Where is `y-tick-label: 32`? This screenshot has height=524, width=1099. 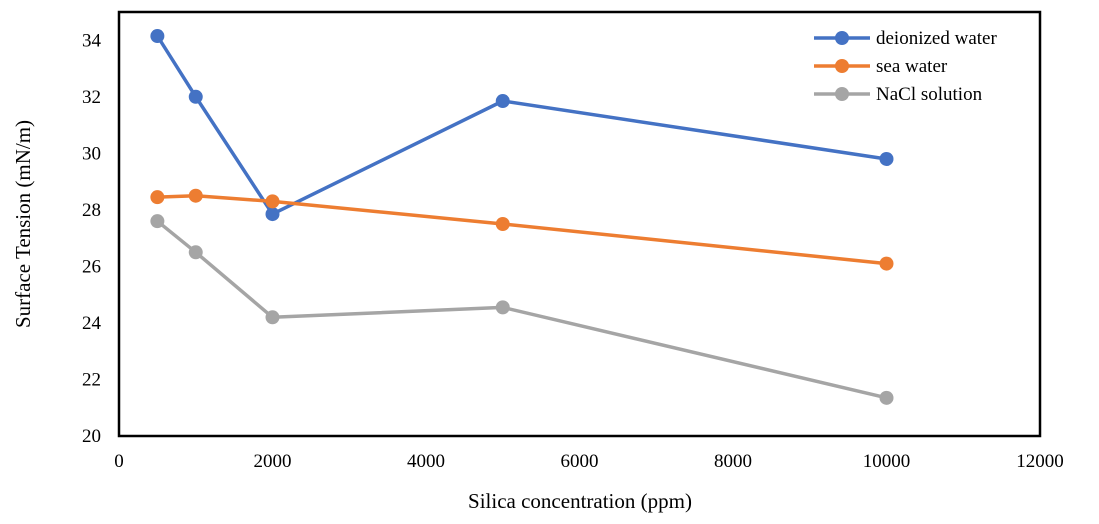
y-tick-label: 32 is located at coordinates (91, 97).